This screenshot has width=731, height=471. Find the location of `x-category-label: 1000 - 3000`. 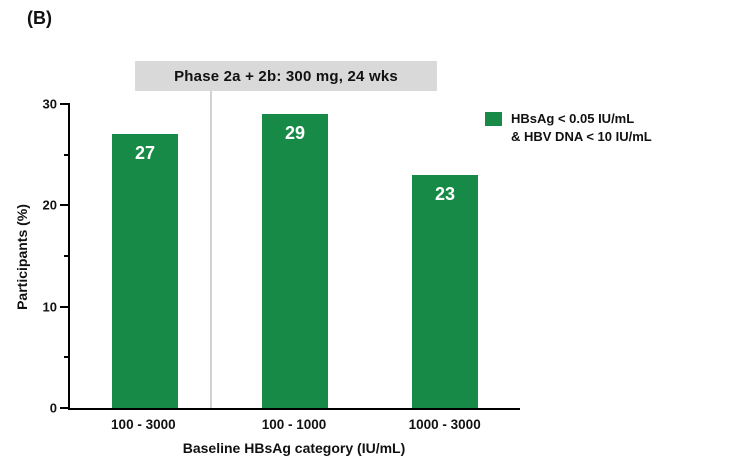

x-category-label: 1000 - 3000 is located at coordinates (444, 424).